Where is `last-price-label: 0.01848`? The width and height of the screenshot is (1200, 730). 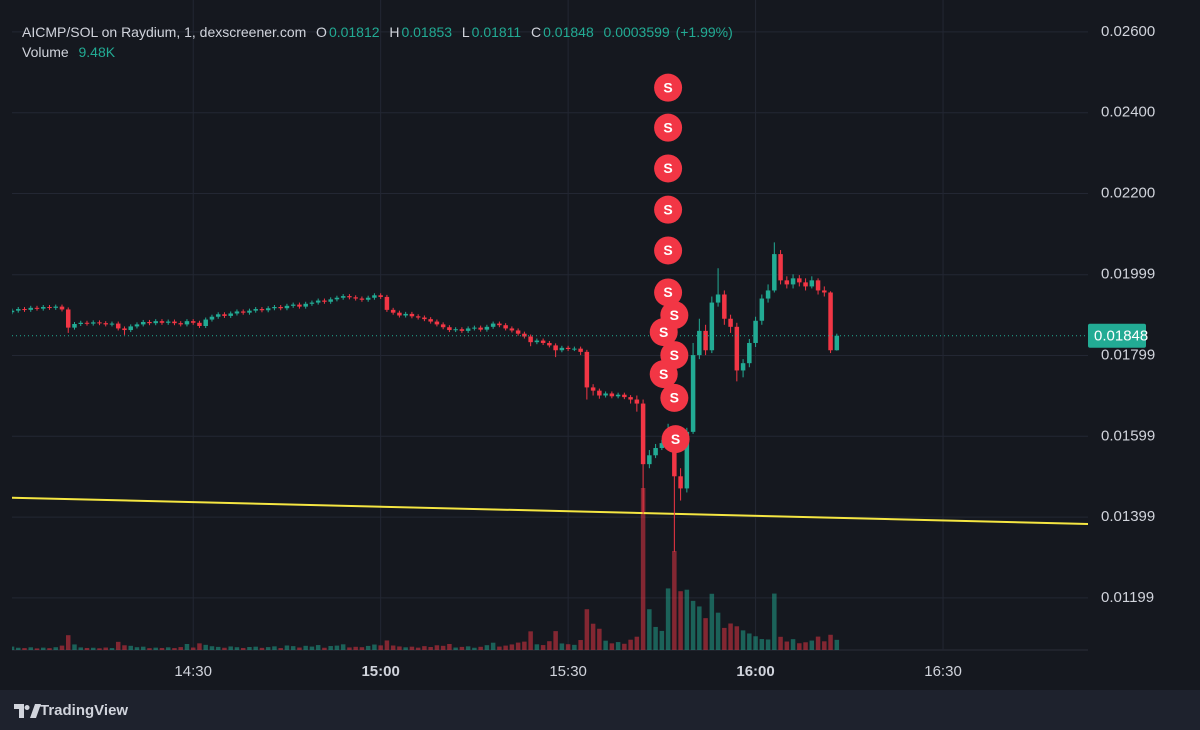 last-price-label: 0.01848 is located at coordinates (1121, 336).